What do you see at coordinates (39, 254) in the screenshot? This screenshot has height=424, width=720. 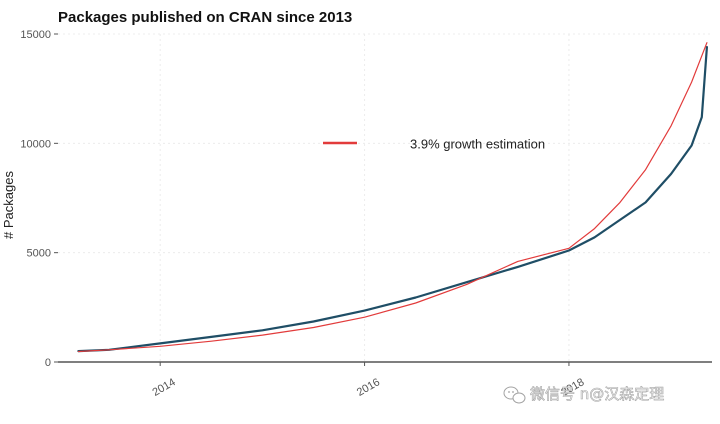 I see `y-tick-label: 5000` at bounding box center [39, 254].